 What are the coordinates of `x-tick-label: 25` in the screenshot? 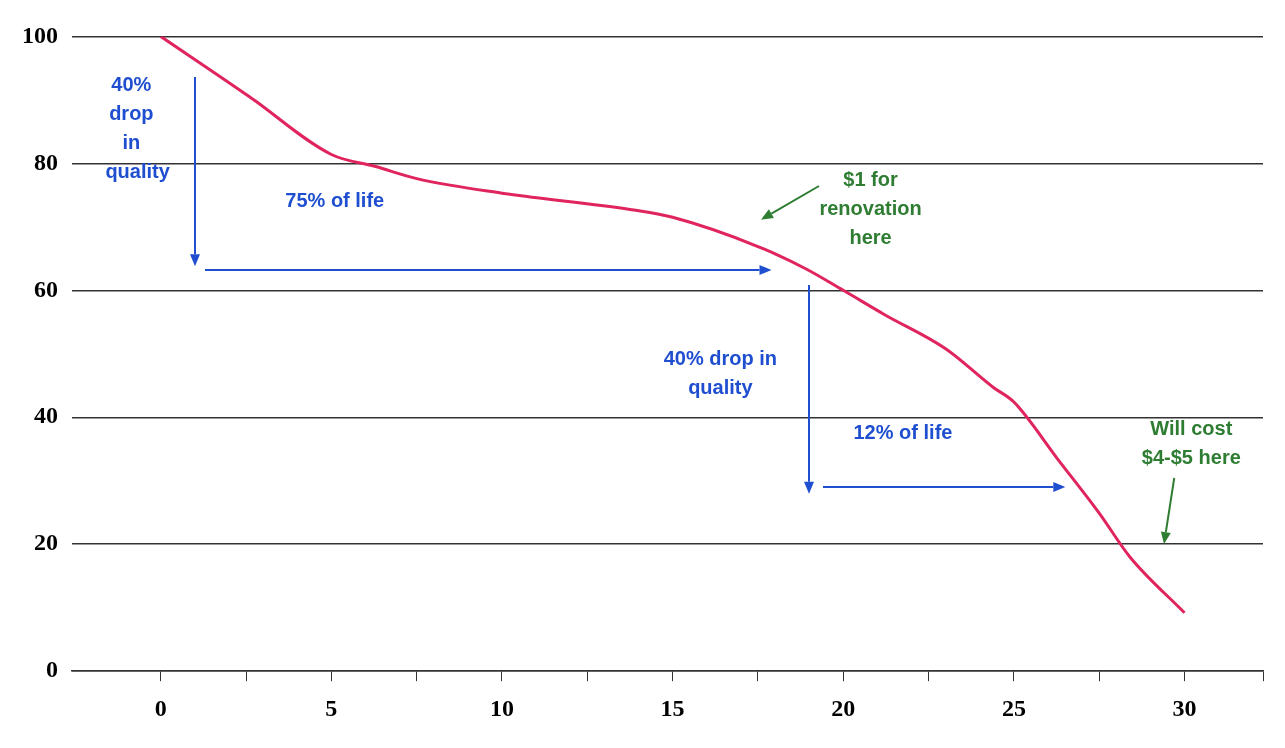 It's located at (1013, 707).